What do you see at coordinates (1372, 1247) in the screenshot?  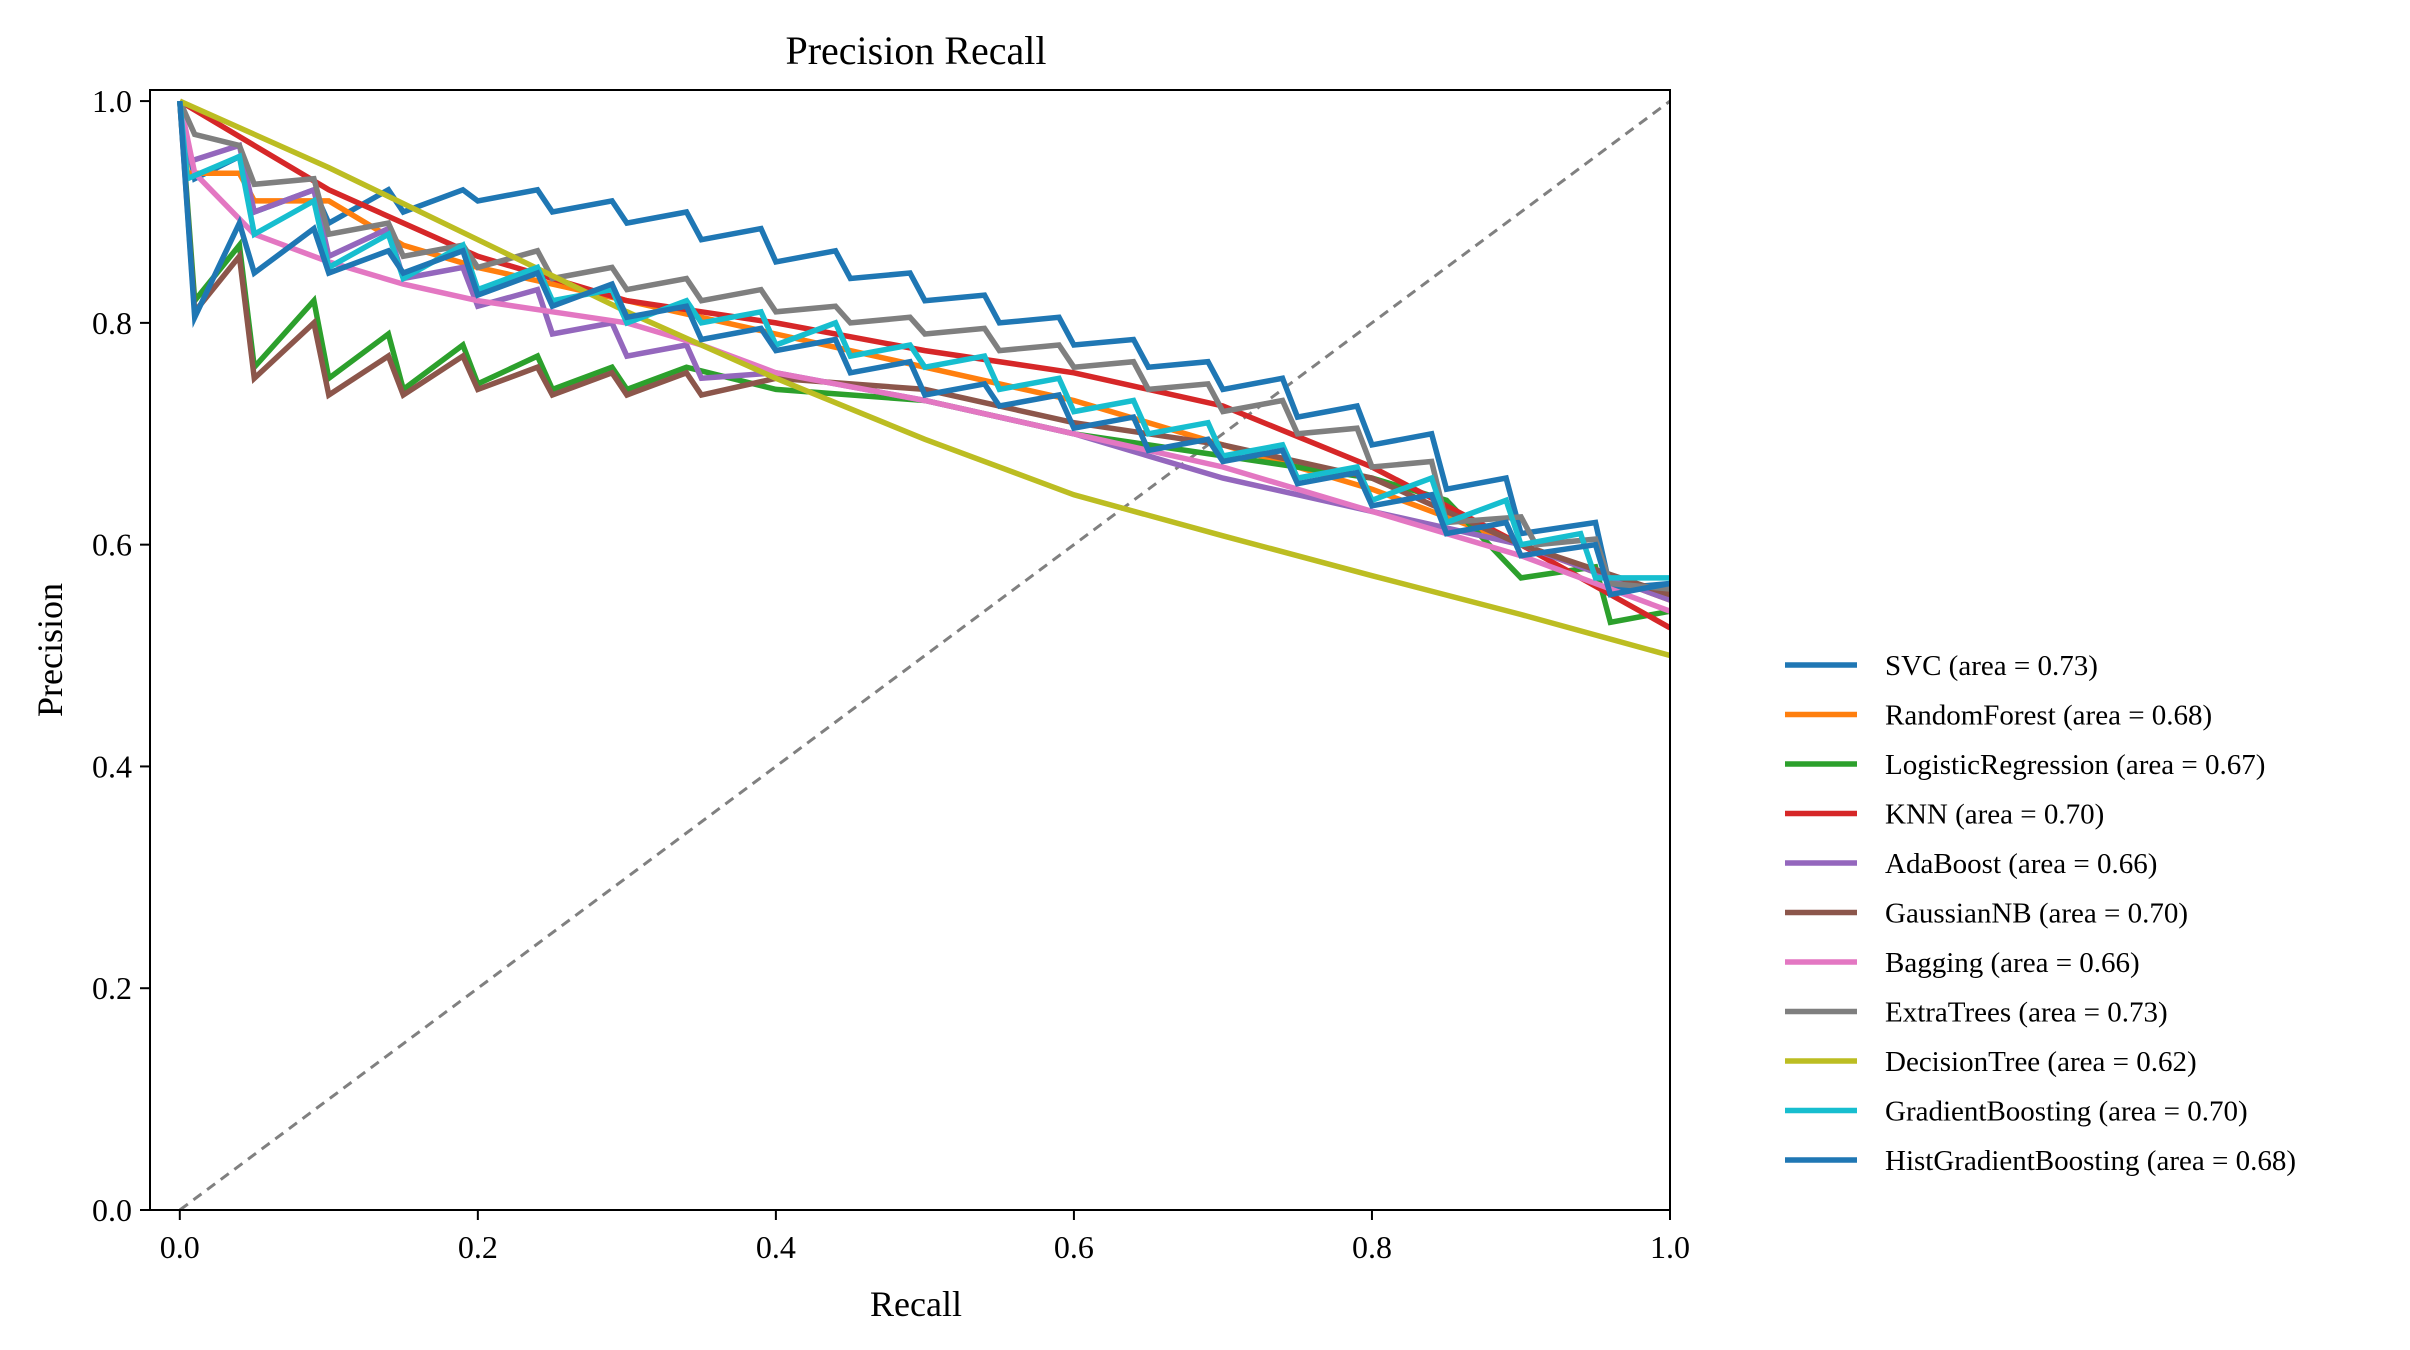 I see `x-tick-label: 0.8` at bounding box center [1372, 1247].